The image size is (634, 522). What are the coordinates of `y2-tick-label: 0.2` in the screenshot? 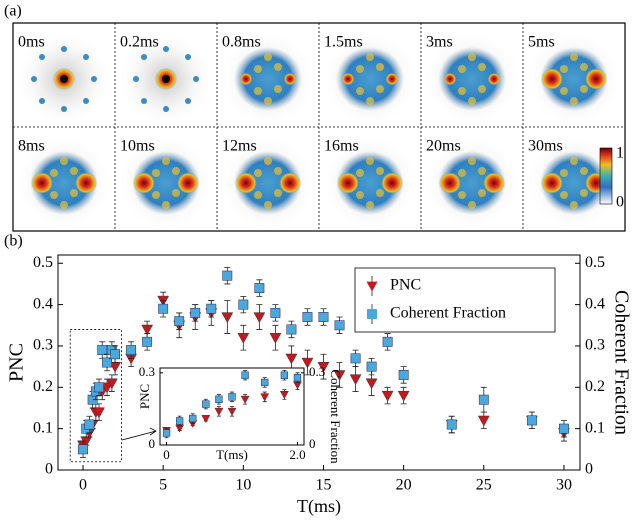 It's located at (595, 386).